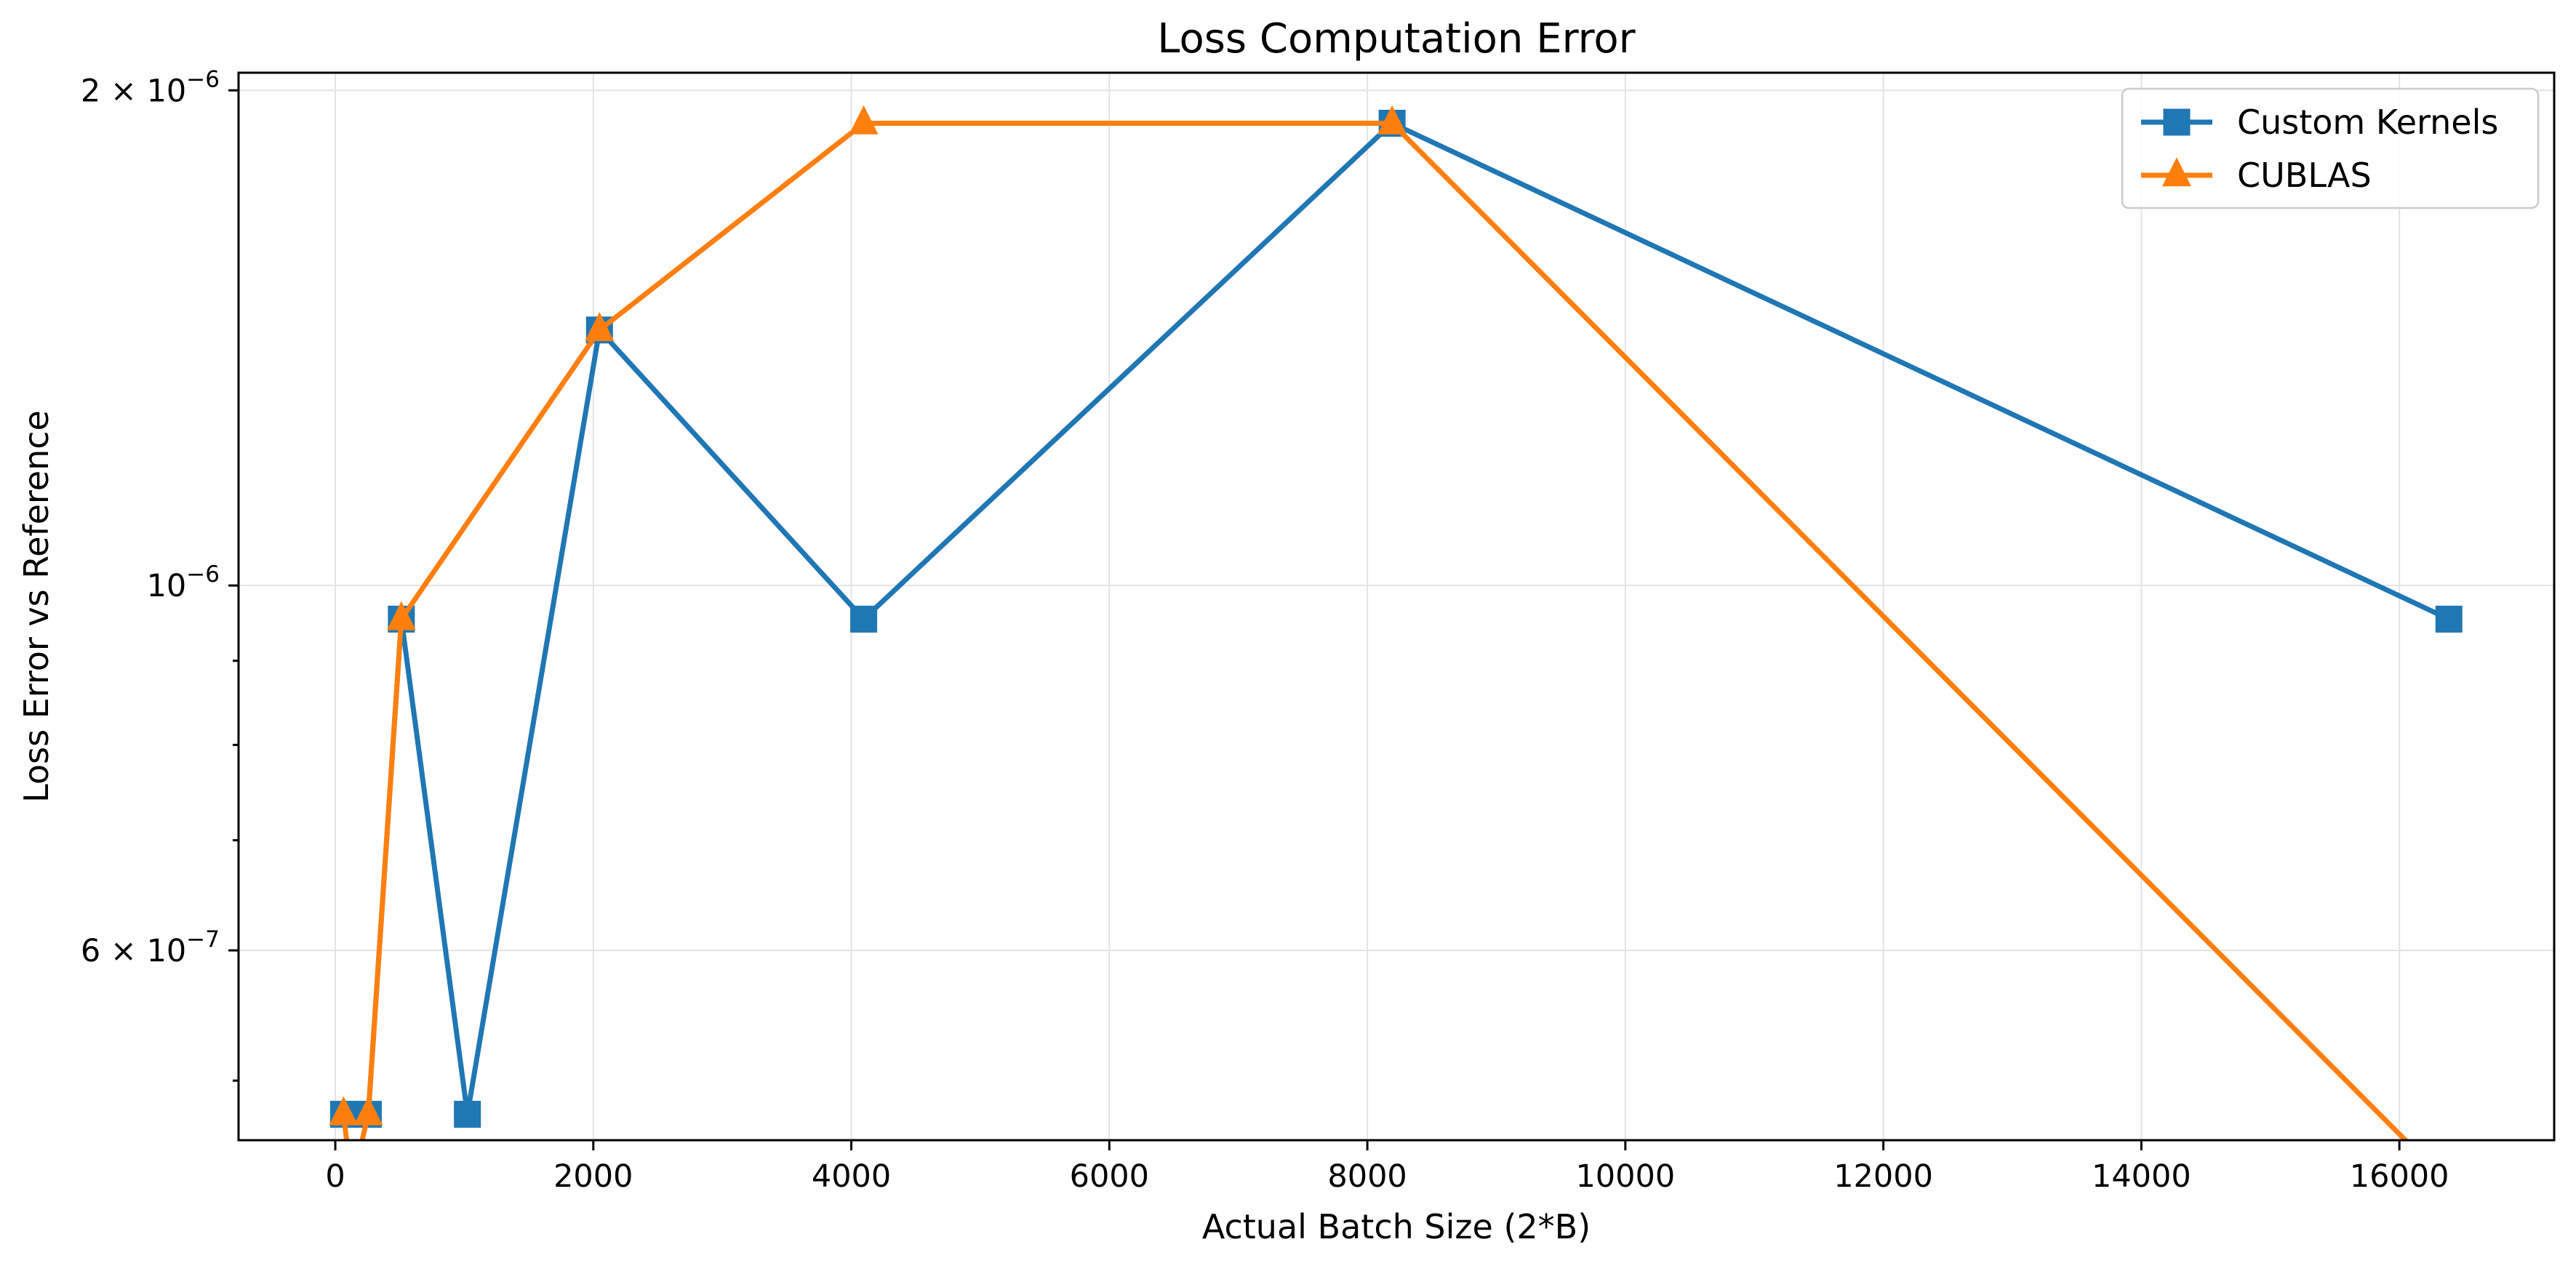  What do you see at coordinates (183, 582) in the screenshot?
I see `y-tick-label: 10−6` at bounding box center [183, 582].